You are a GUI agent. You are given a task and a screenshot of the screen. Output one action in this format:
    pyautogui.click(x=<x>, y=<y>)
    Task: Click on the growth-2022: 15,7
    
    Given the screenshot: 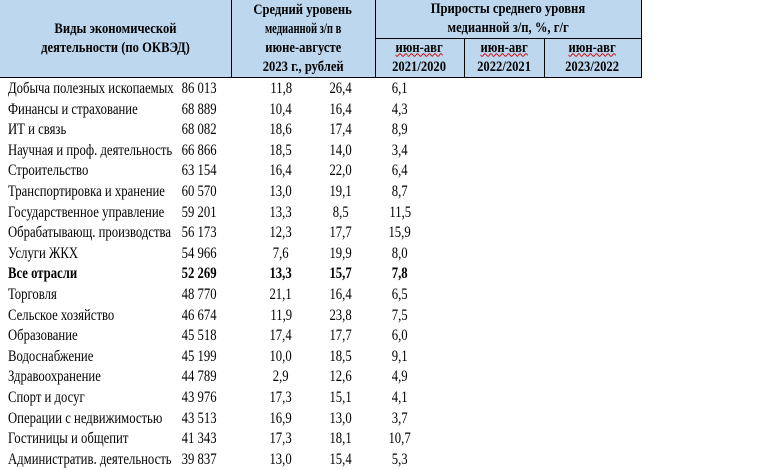 What is the action you would take?
    pyautogui.click(x=341, y=274)
    